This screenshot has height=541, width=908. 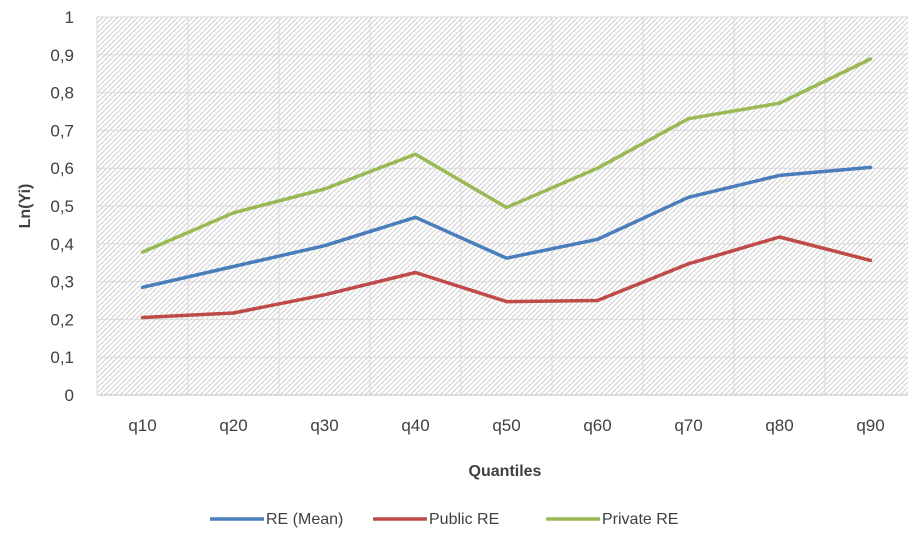 I want to click on y-tick-label: 0,8, so click(x=62, y=93).